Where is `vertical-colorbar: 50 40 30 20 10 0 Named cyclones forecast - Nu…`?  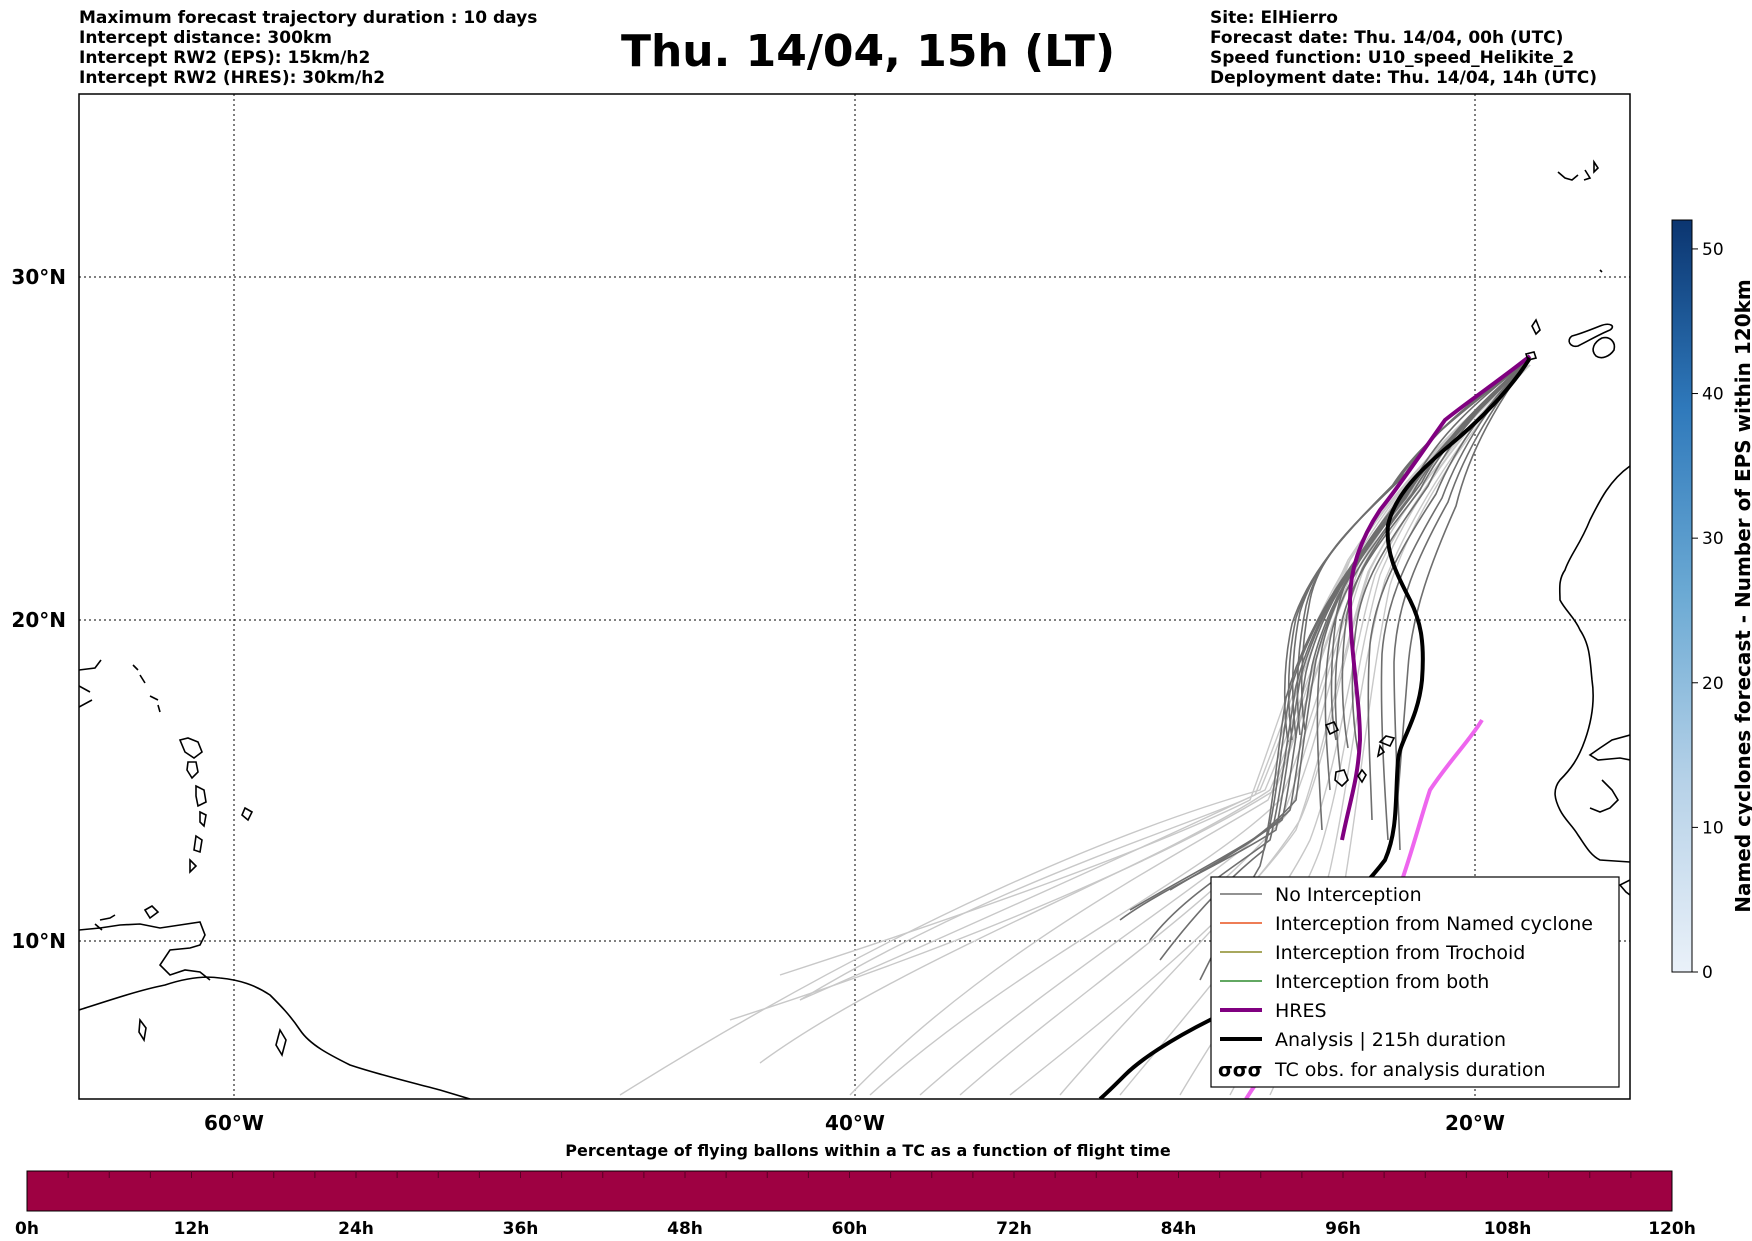
vertical-colorbar: 50 40 30 20 10 0 Named cyclones forecast - Nu… is located at coordinates (1711, 601).